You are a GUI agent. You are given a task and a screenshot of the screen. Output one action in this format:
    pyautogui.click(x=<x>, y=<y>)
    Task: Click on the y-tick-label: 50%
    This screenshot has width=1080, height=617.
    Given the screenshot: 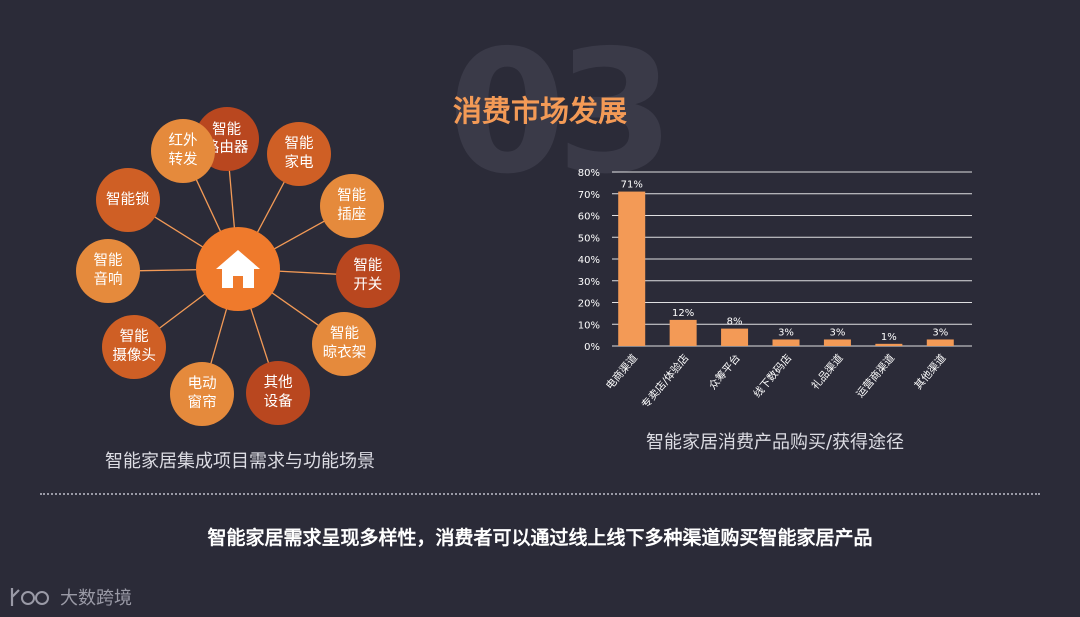 What is the action you would take?
    pyautogui.click(x=589, y=238)
    